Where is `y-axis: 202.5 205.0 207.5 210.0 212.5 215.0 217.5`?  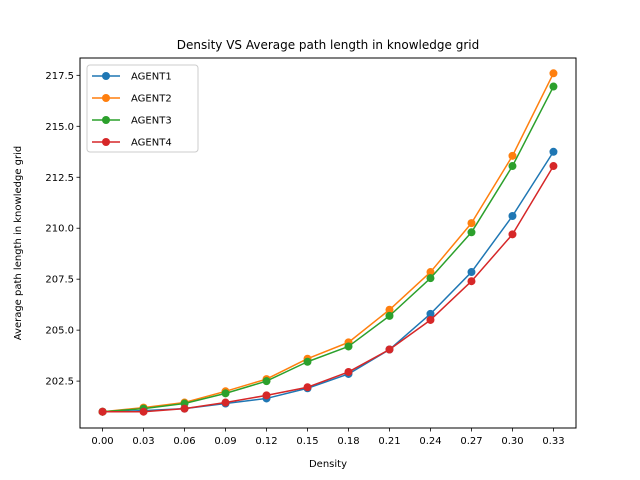
y-axis: 202.5 205.0 207.5 210.0 212.5 215.0 217.5 is located at coordinates (62, 229).